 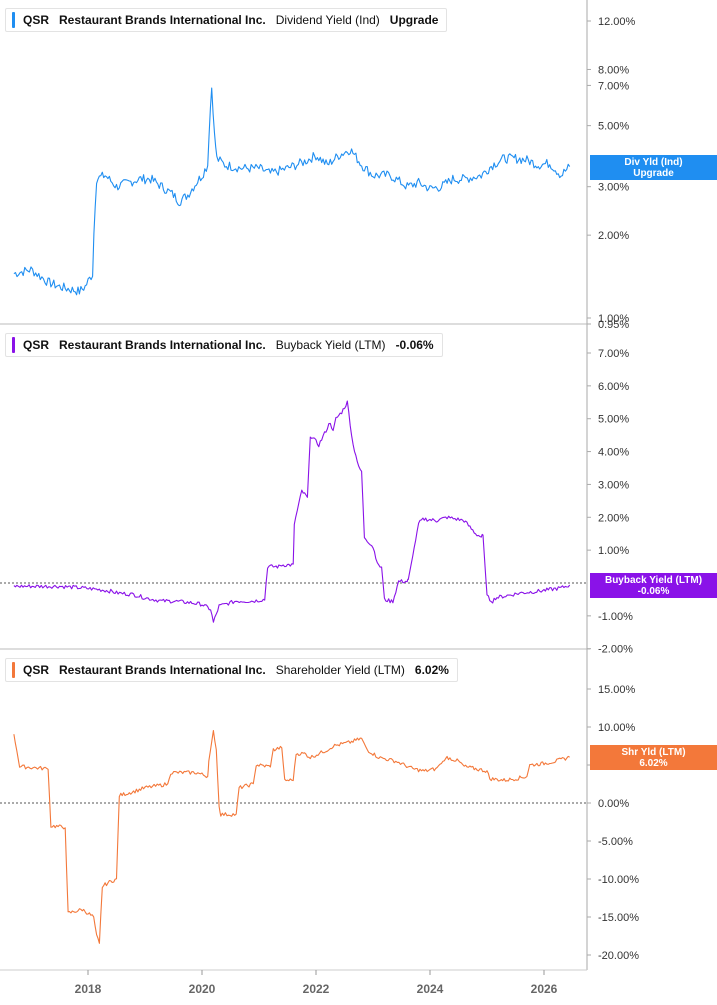 I want to click on y-tick-label: -10.00%, so click(x=618, y=880).